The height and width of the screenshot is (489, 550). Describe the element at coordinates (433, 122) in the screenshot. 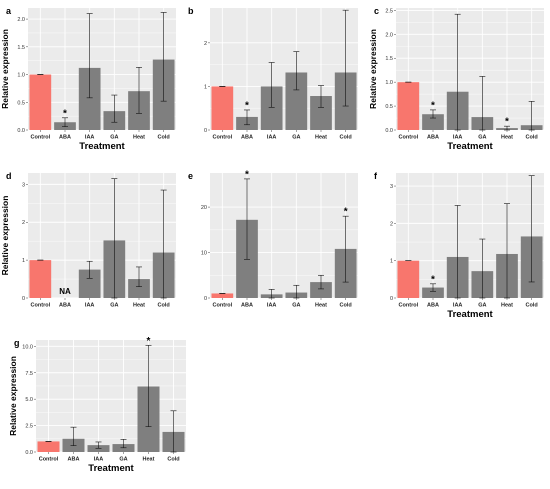

I see `bar-aba` at that location.